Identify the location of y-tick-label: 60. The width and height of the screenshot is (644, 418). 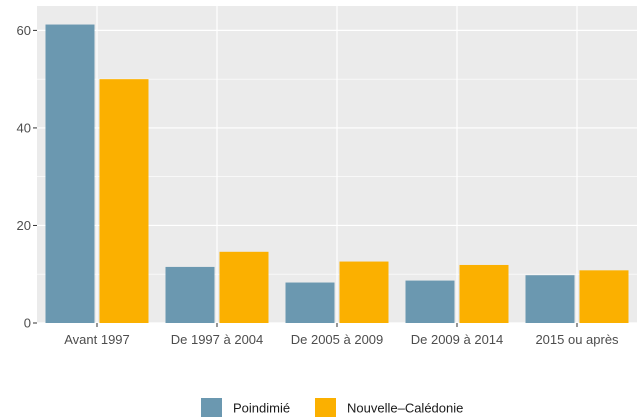
(24, 30).